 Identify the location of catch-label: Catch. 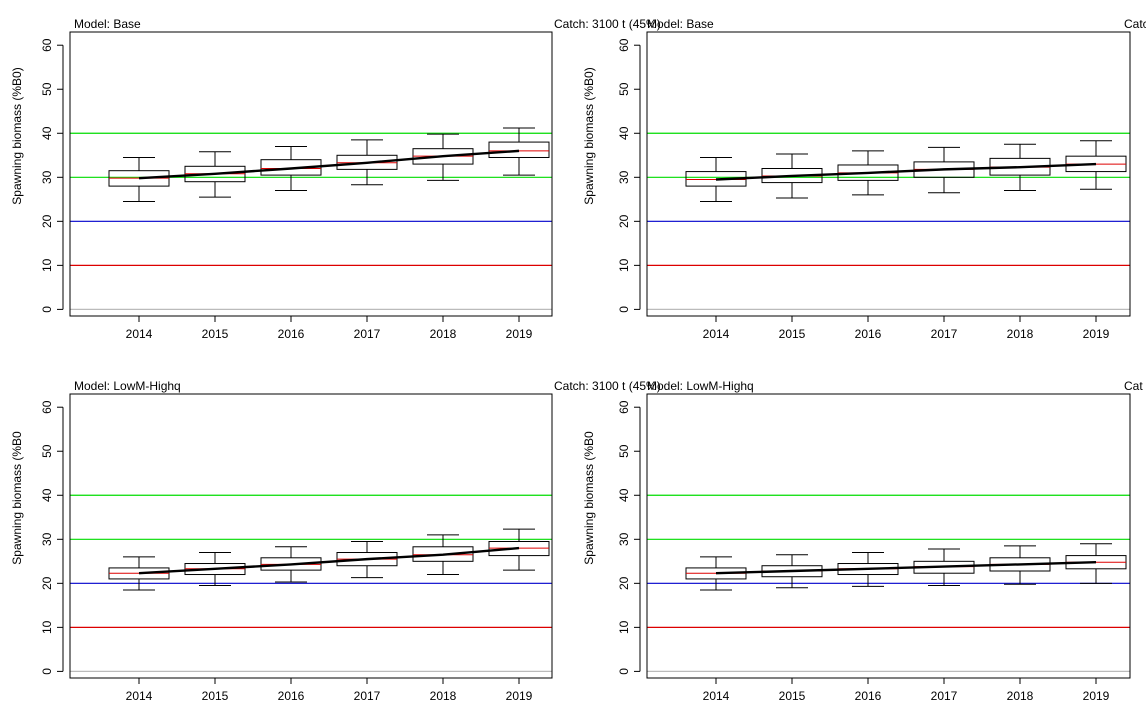
(1135, 24).